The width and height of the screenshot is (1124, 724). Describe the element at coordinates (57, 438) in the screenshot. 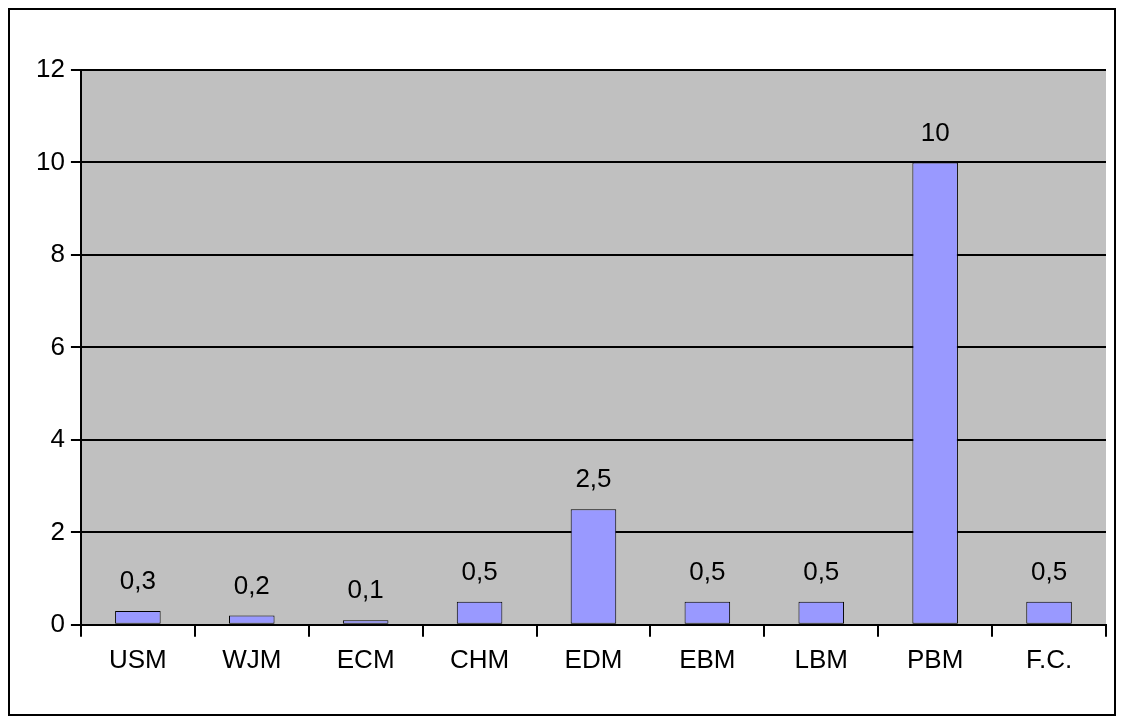

I see `y-tick-label: 4` at that location.